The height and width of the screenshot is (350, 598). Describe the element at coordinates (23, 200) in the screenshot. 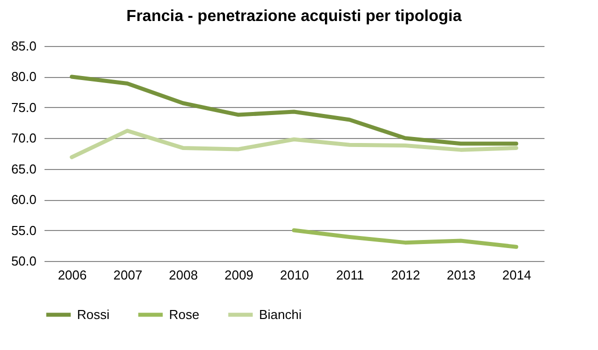

I see `y-tick-label: 60.0` at that location.